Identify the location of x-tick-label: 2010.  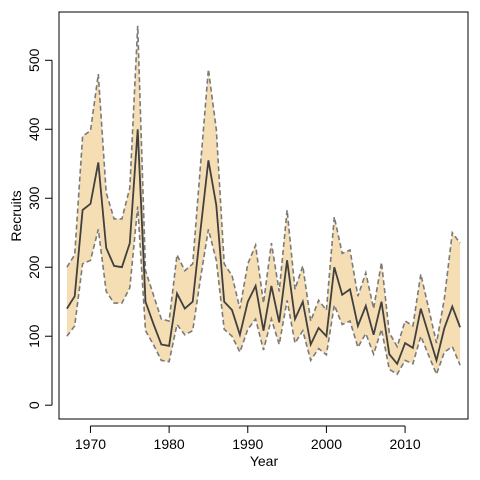
(404, 444).